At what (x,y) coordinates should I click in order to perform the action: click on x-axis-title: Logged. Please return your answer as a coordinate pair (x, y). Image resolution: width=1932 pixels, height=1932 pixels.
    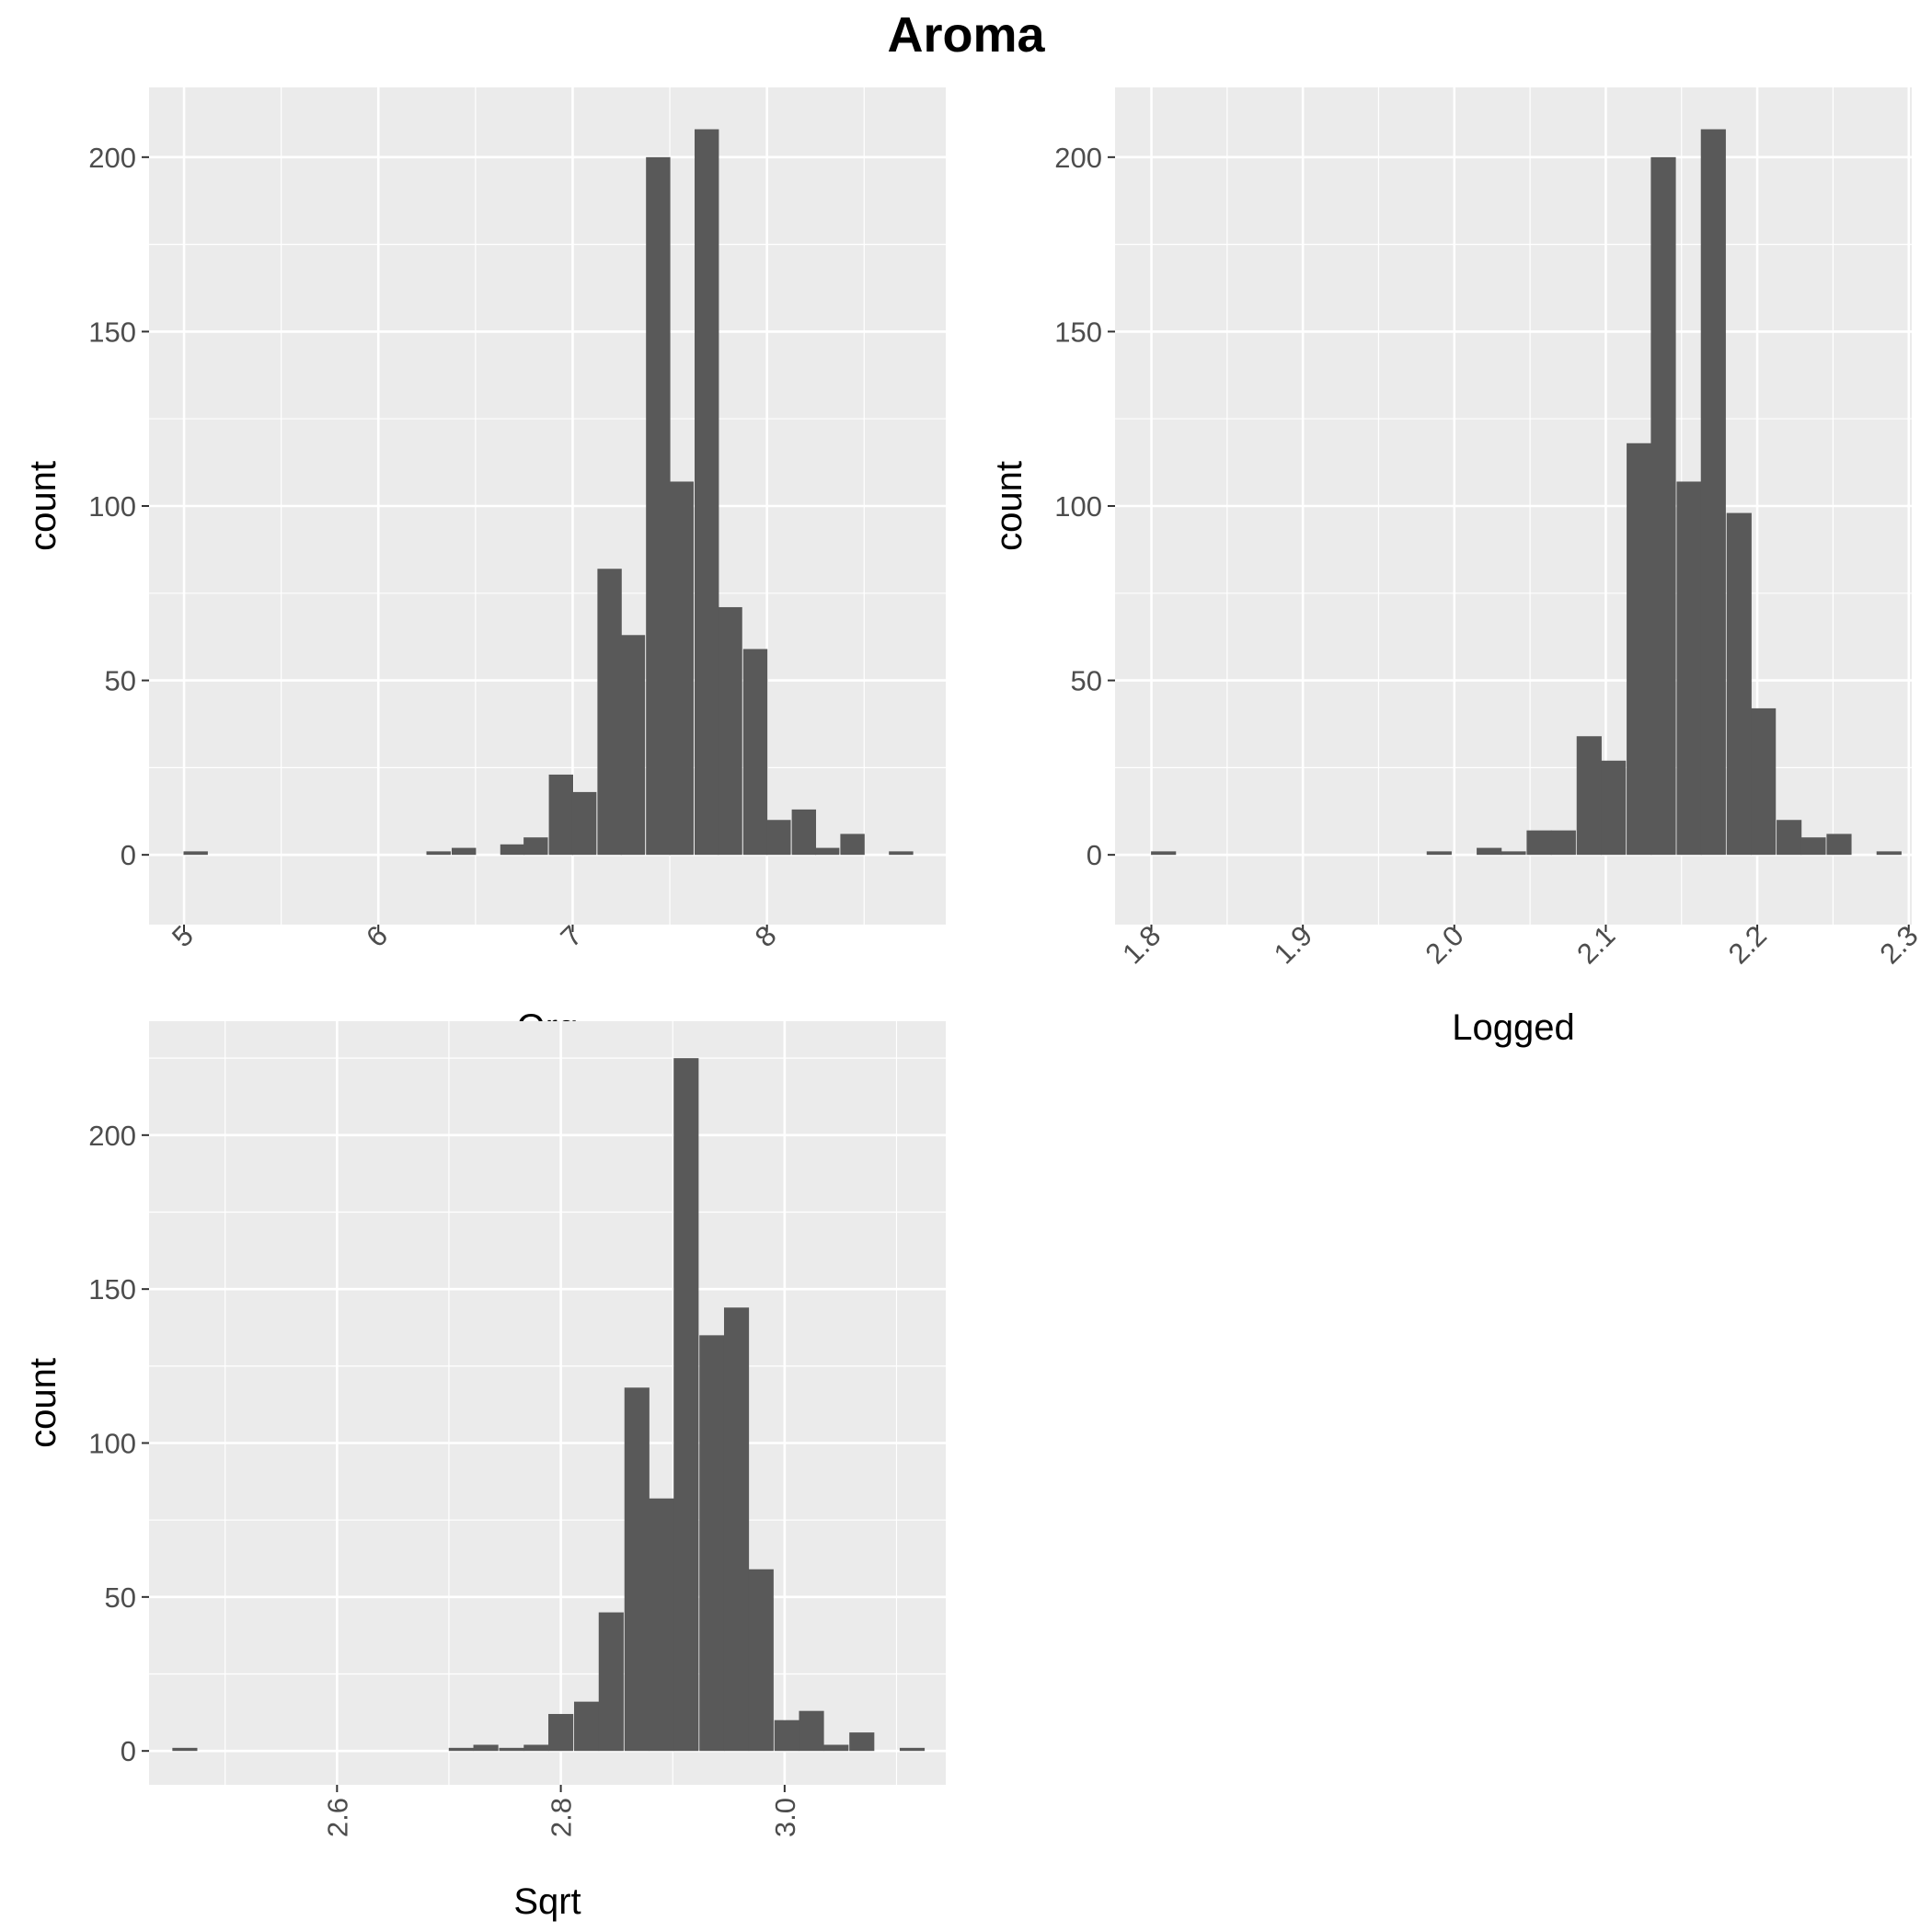
    Looking at the image, I should click on (1513, 1027).